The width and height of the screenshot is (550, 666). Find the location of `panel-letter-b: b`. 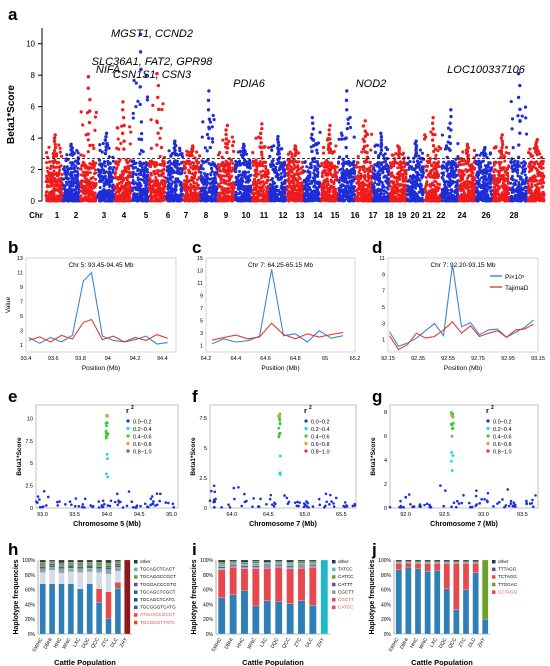

panel-letter-b: b is located at coordinates (13, 247).